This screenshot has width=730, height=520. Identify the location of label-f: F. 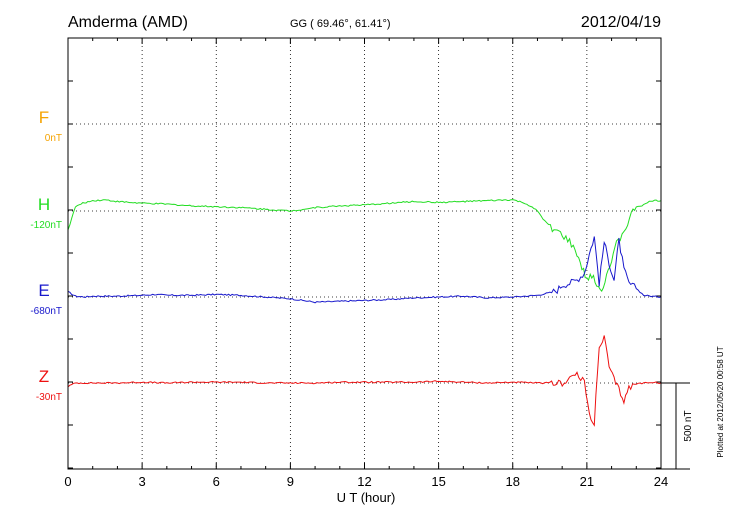
(44, 117).